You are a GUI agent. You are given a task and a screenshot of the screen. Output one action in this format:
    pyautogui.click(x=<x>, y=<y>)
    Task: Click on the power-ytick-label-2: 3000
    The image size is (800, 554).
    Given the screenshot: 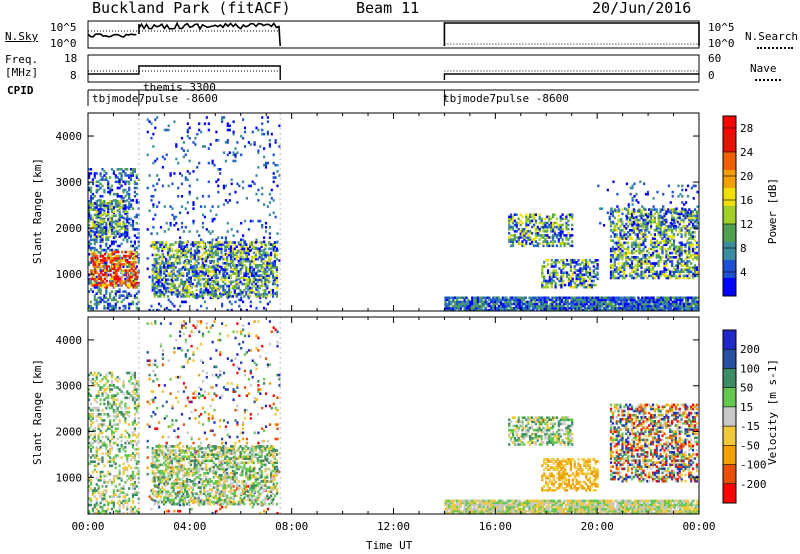 What is the action you would take?
    pyautogui.click(x=69, y=182)
    